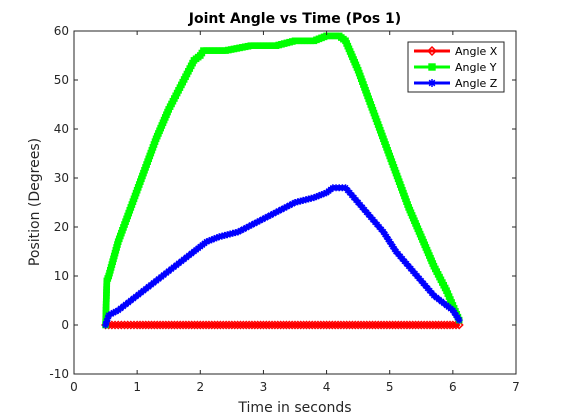 The image size is (570, 420). Describe the element at coordinates (61, 227) in the screenshot. I see `y-tick-label: 20` at that location.